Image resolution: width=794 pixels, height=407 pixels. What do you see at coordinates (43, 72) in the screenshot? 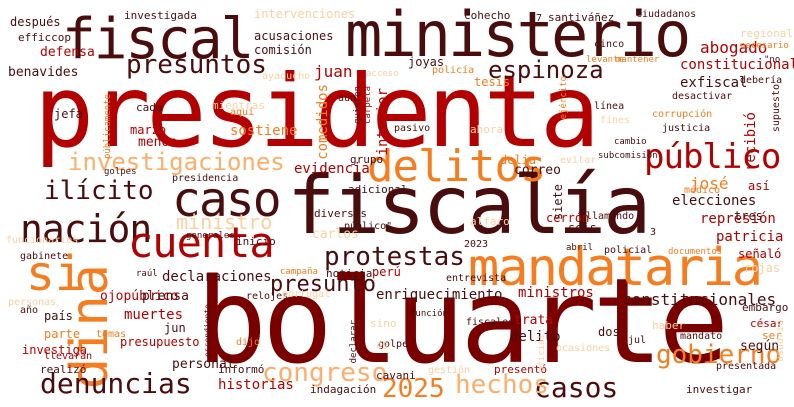
I see `word-benavides: benavides` at bounding box center [43, 72].